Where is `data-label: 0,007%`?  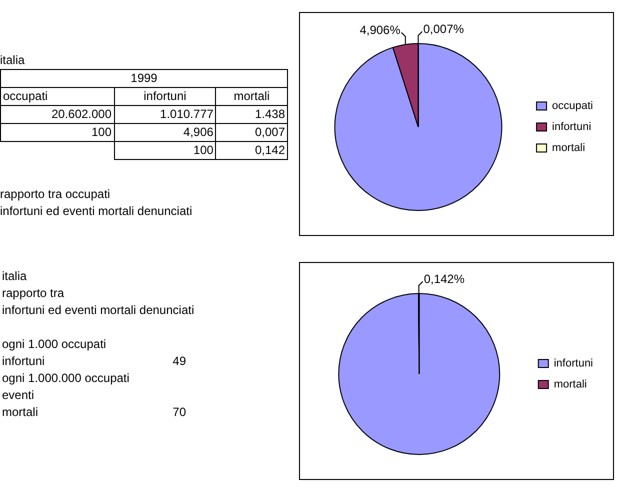
data-label: 0,007% is located at coordinates (443, 29).